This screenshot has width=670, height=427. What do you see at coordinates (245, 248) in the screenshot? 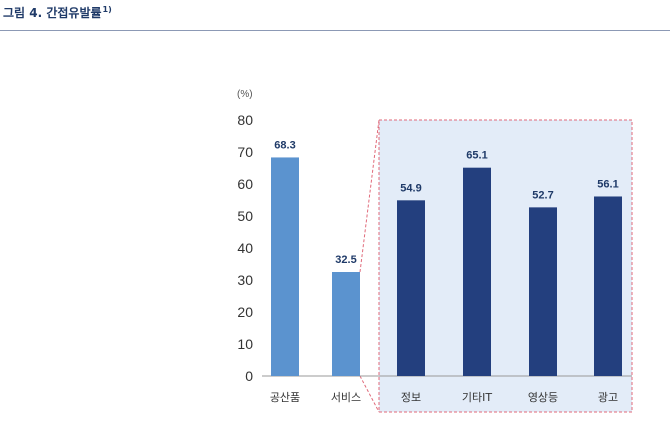
I see `y-tick-label: 40` at bounding box center [245, 248].